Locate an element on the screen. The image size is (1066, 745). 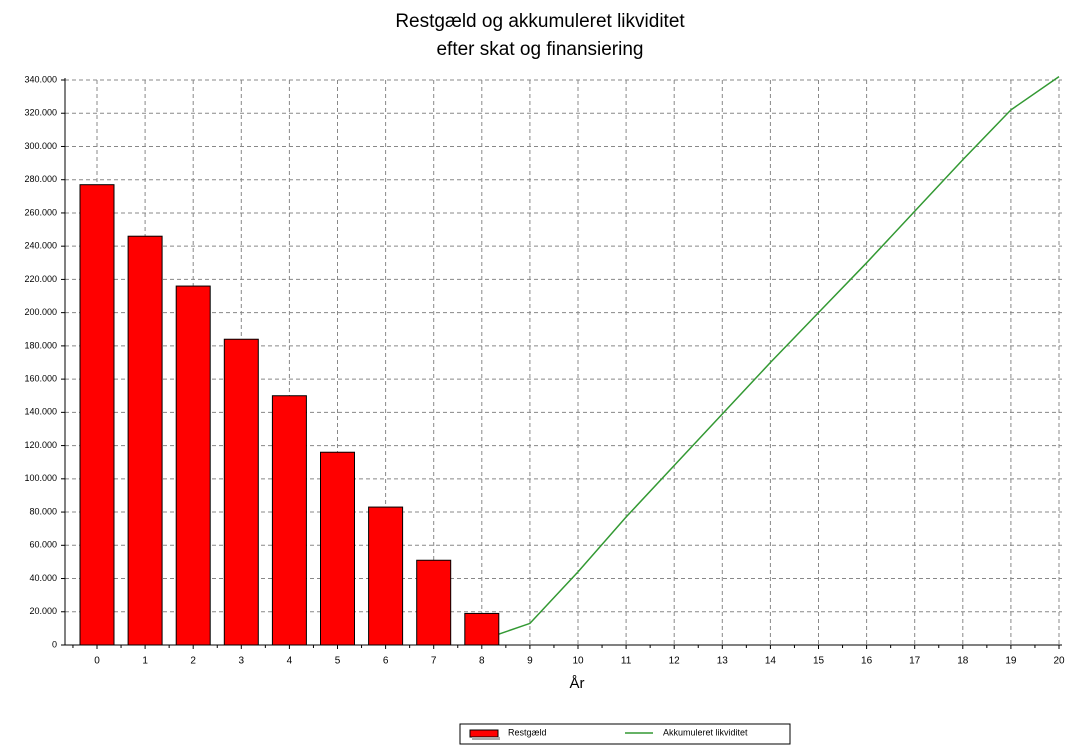
x-tick-label: 20 is located at coordinates (1059, 661).